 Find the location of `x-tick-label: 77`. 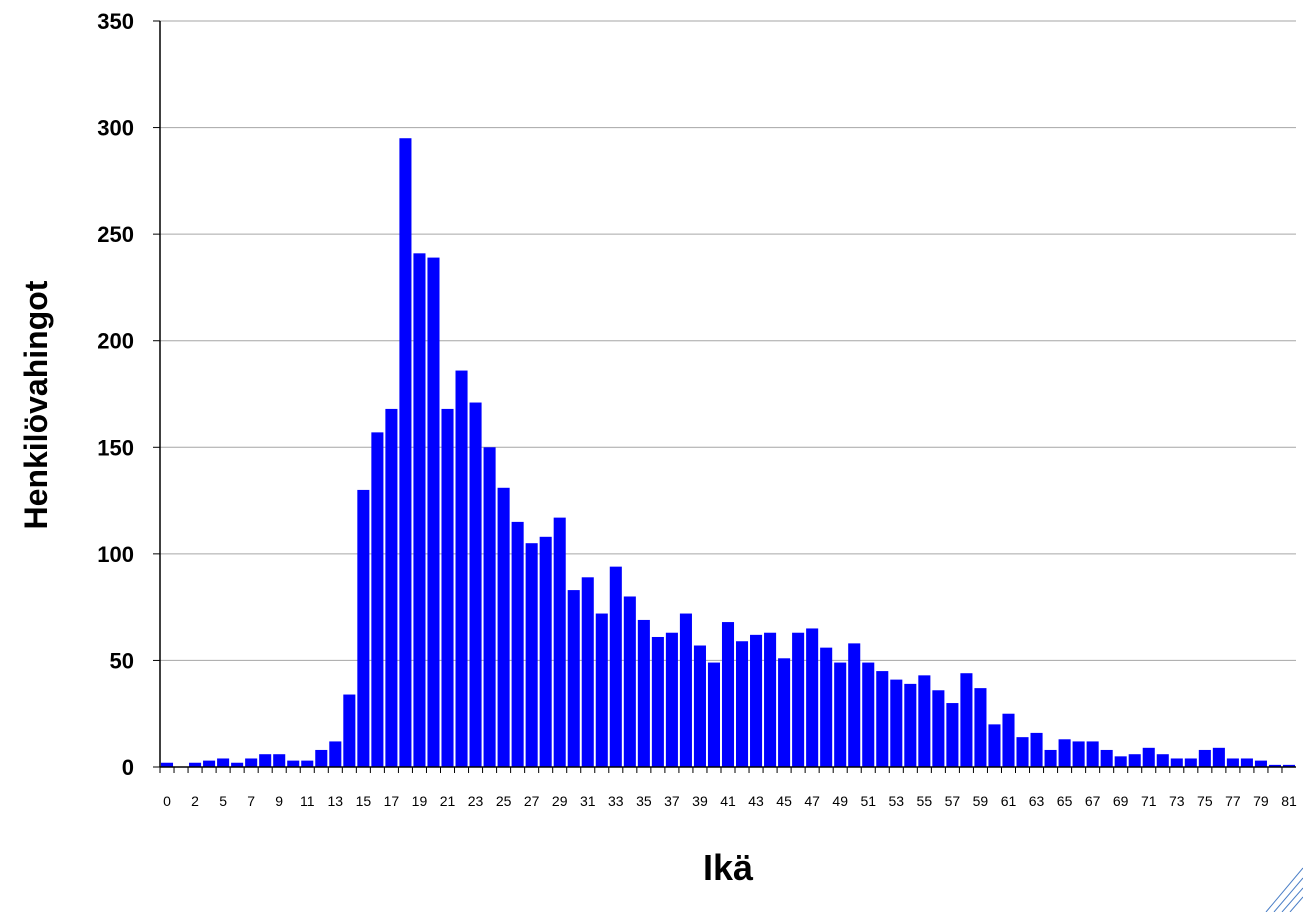

x-tick-label: 77 is located at coordinates (1233, 801).